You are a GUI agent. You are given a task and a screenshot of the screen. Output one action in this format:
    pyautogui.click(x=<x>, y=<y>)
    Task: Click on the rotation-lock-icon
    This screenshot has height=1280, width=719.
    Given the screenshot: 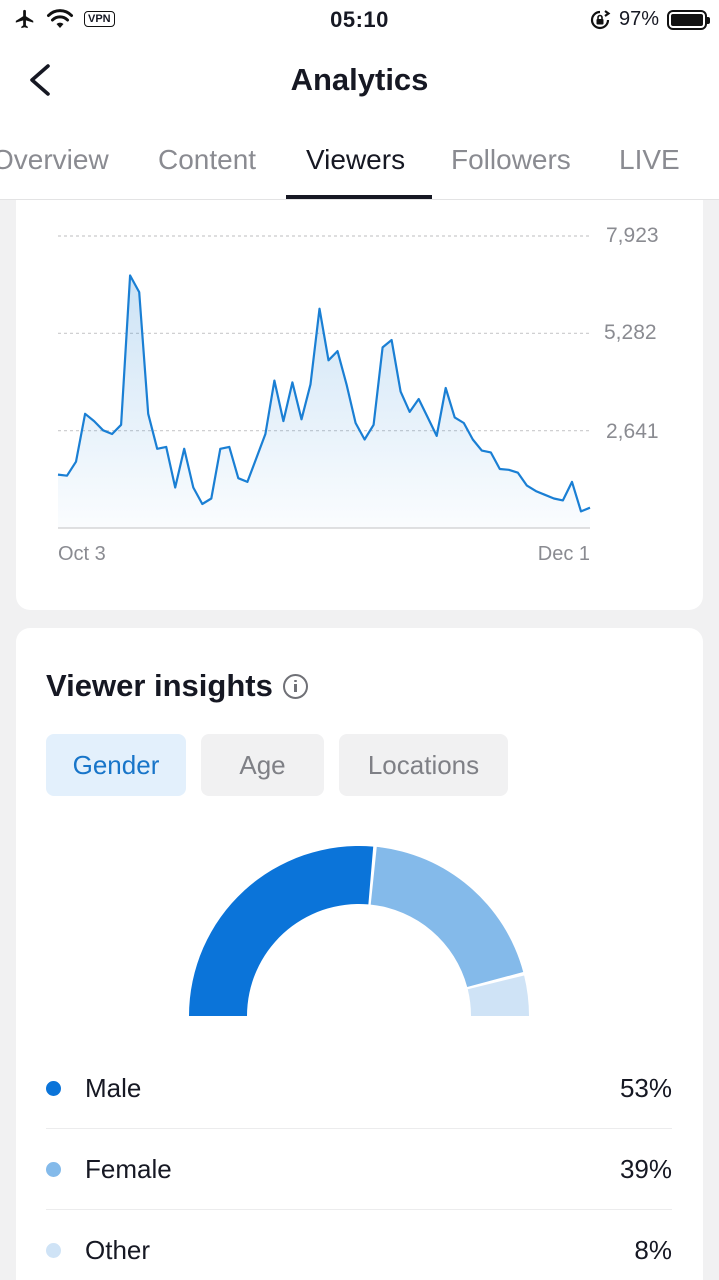 What is the action you would take?
    pyautogui.click(x=600, y=19)
    